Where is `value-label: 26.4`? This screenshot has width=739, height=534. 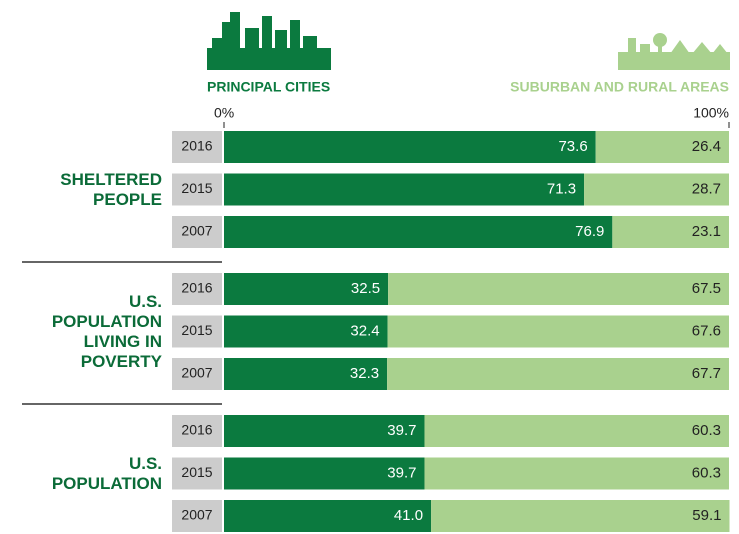
value-label: 26.4 is located at coordinates (706, 146).